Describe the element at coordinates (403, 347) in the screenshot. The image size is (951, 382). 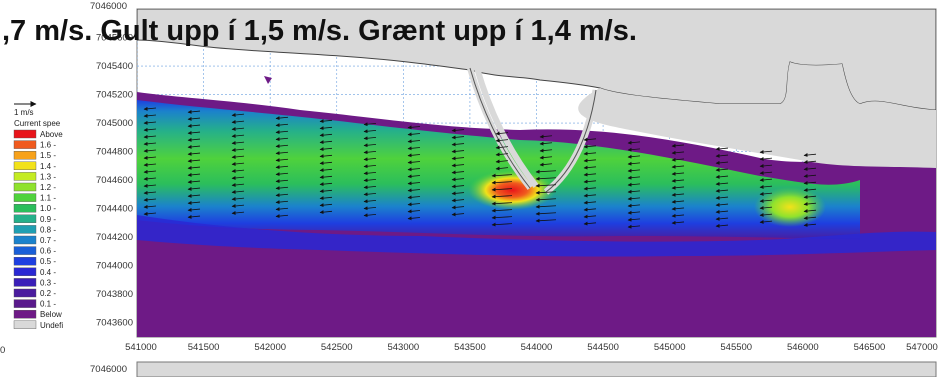
I see `x-tick-label: 543000` at that location.